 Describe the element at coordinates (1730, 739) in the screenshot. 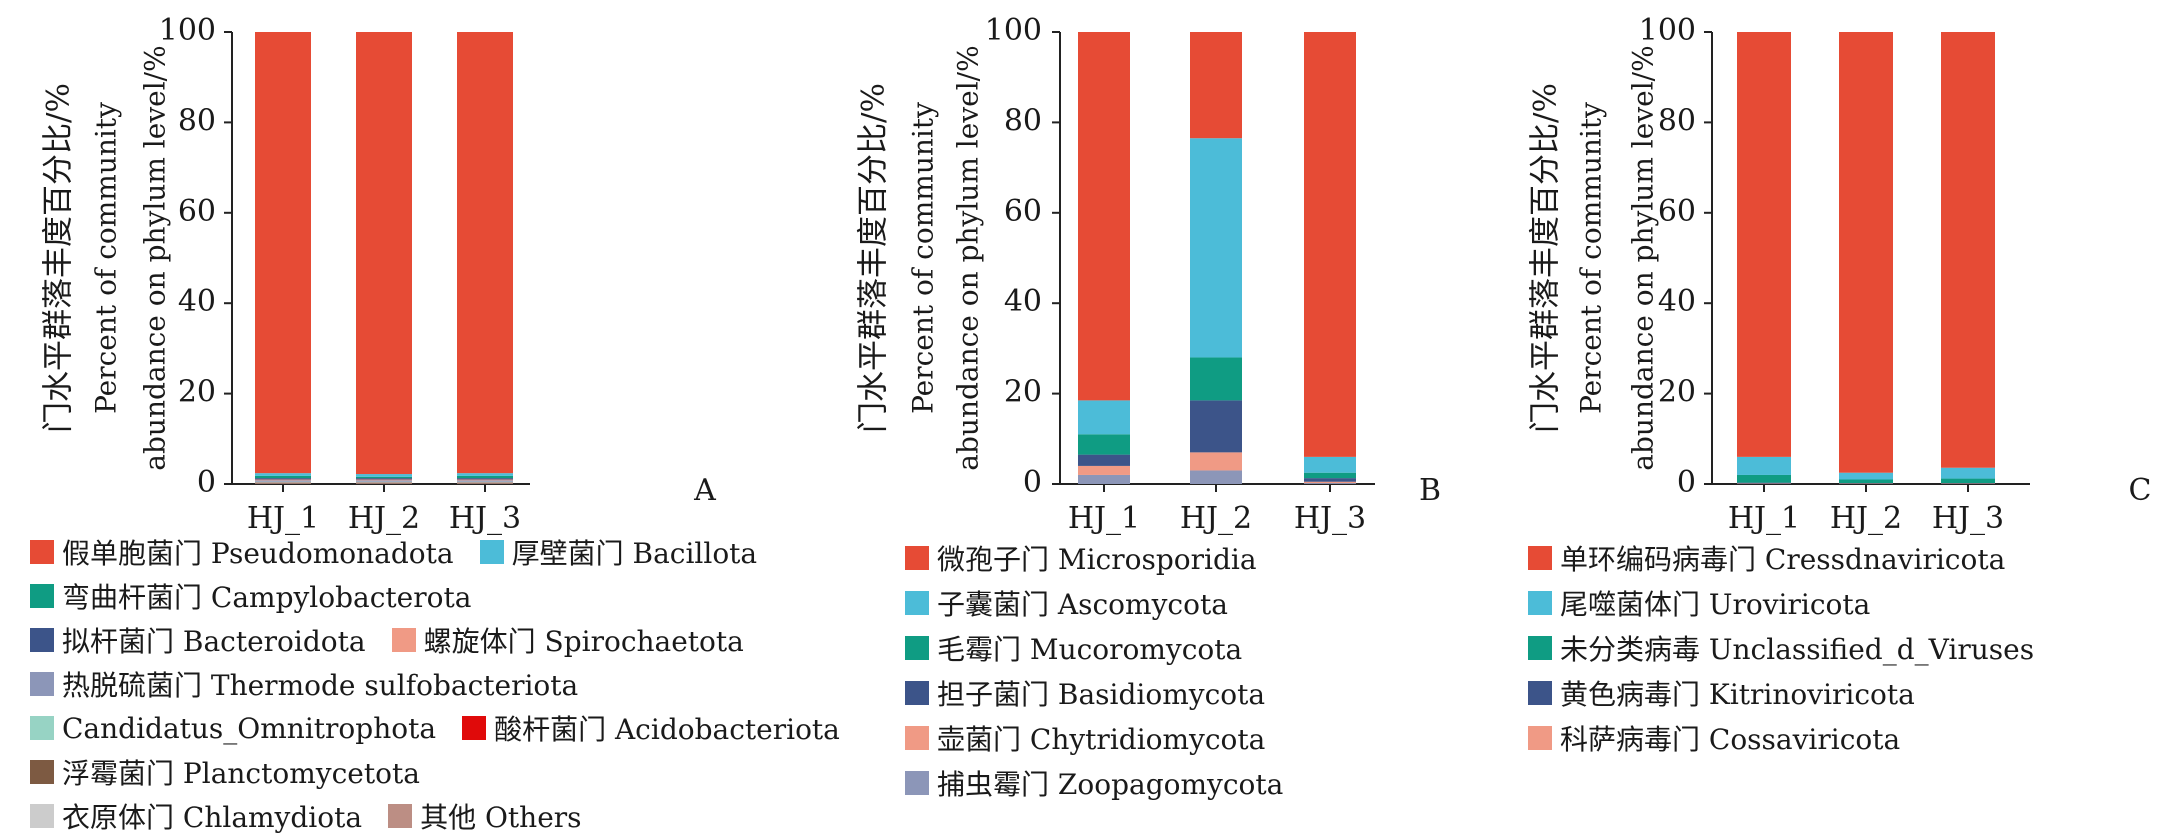

I see `legend-label: 科萨病毒门 Cossaviricota` at that location.